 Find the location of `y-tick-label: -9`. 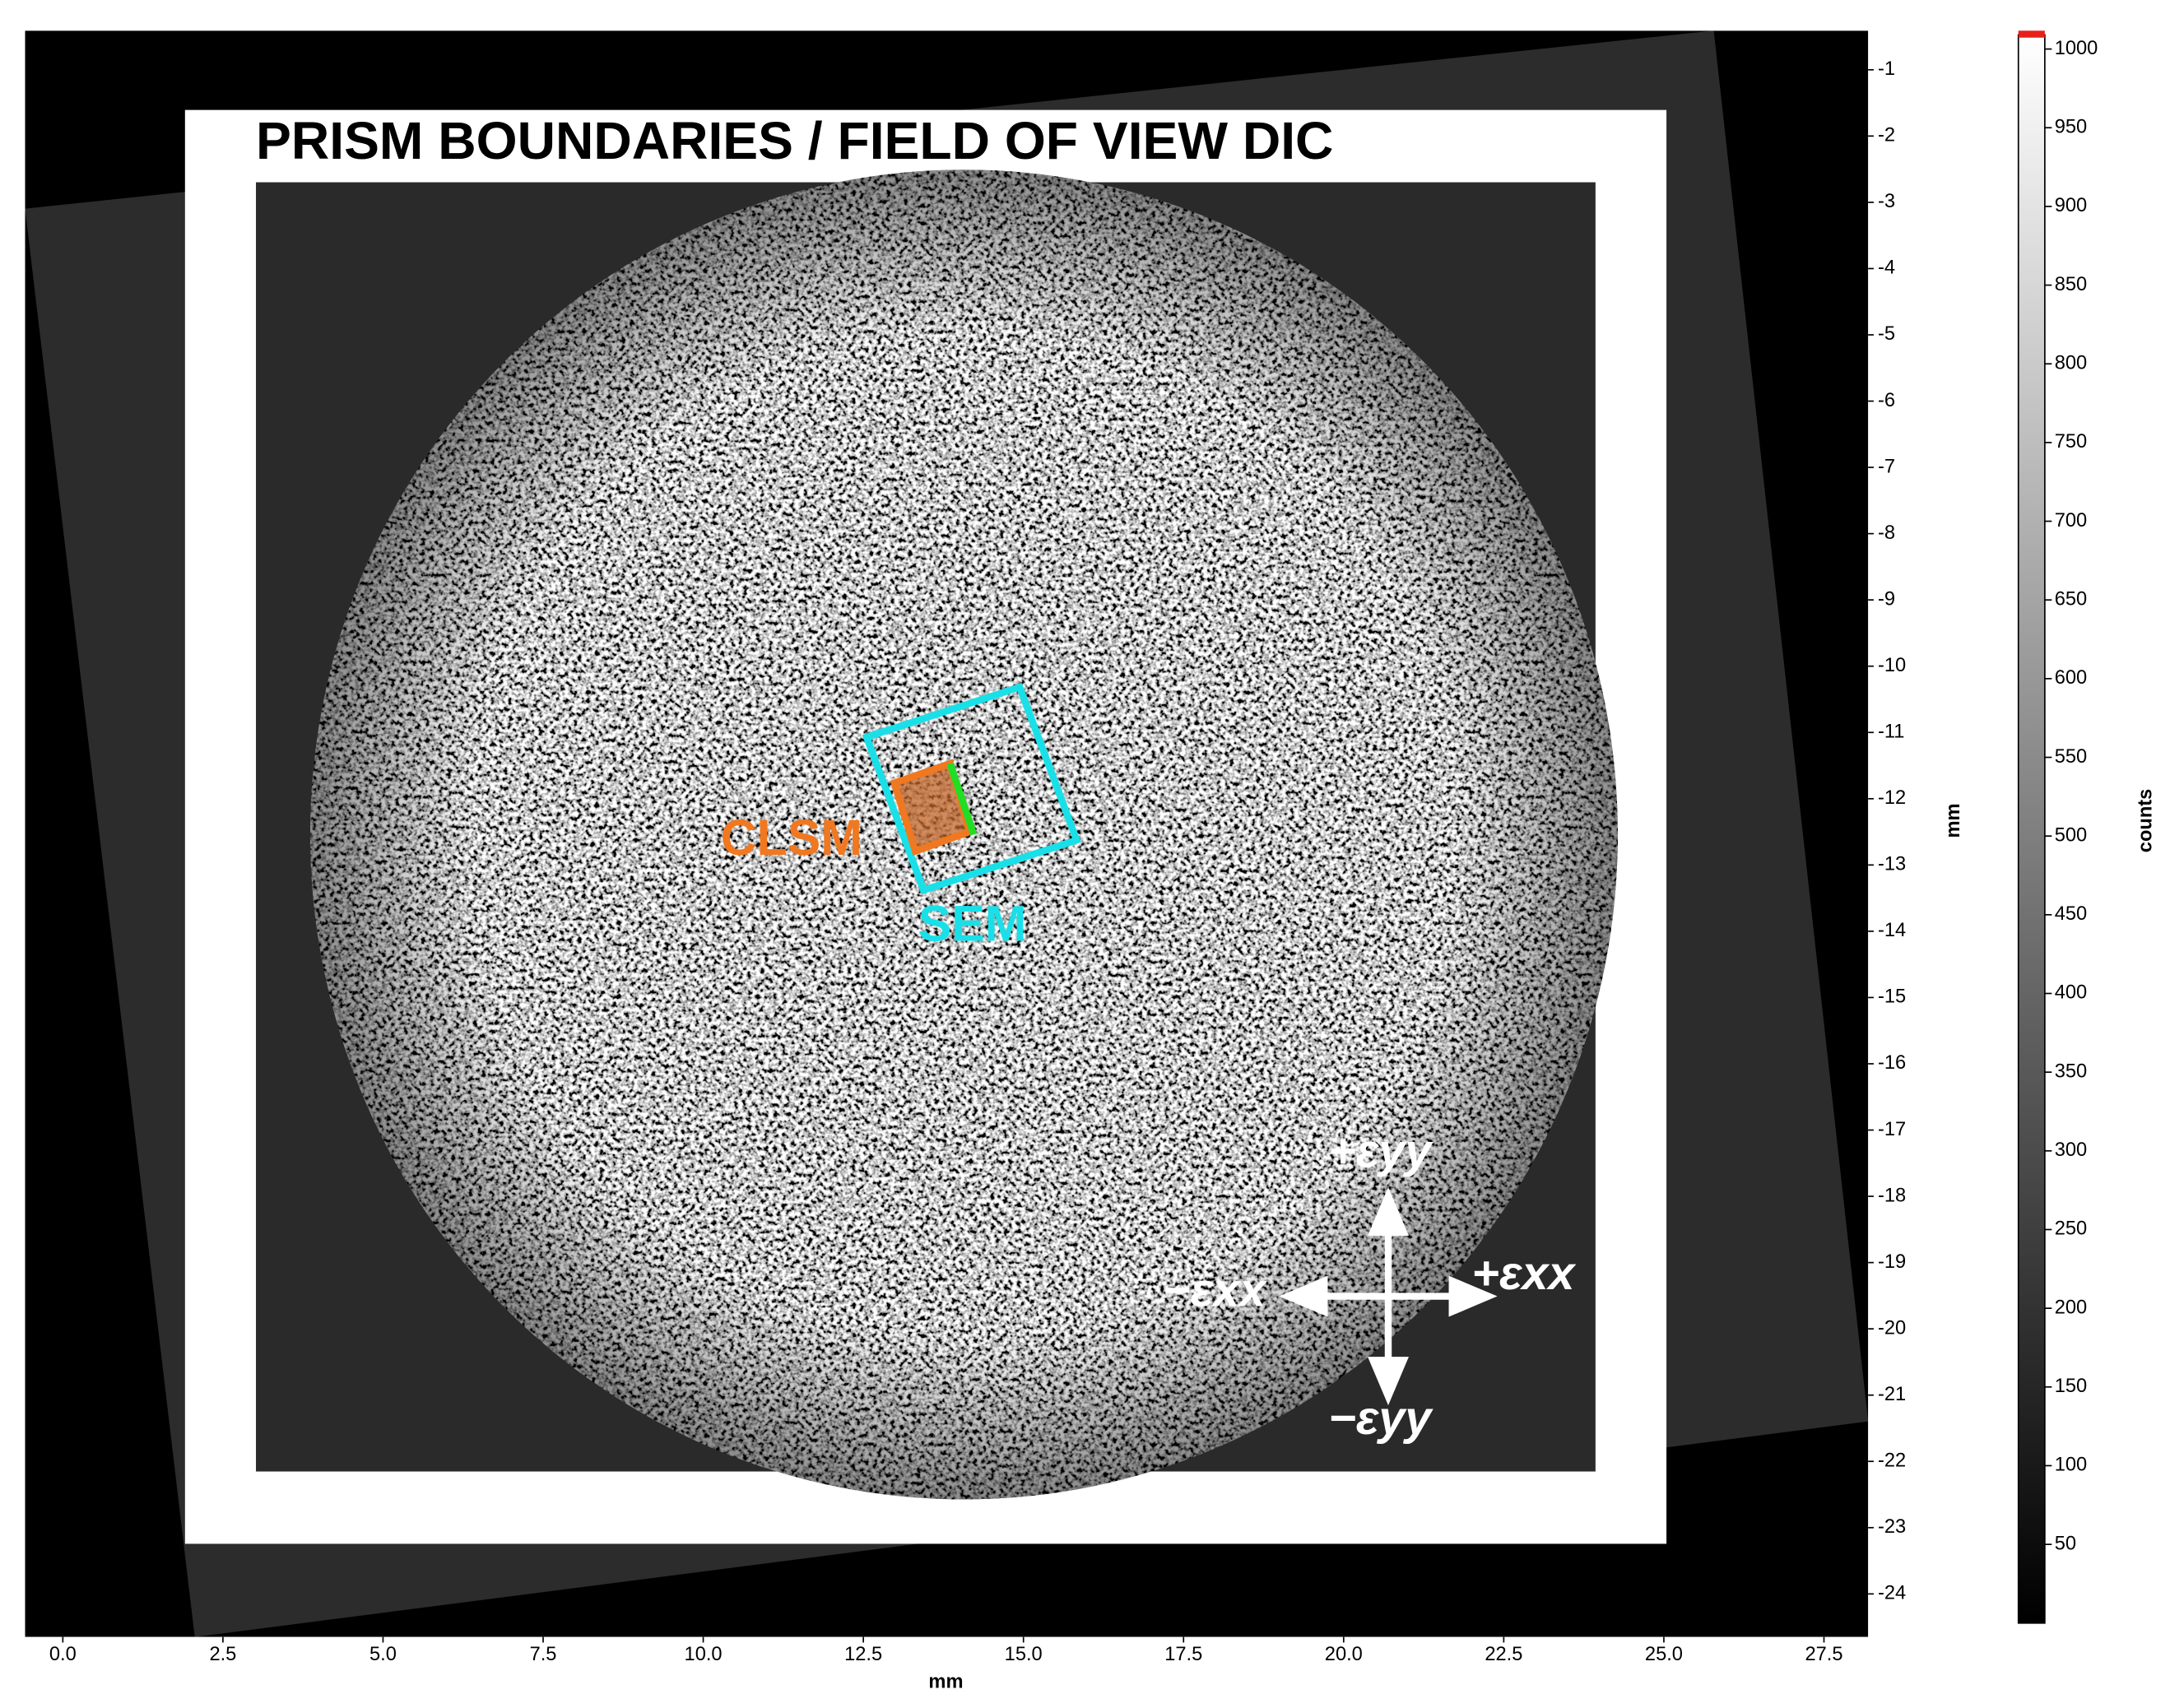

y-tick-label: -9 is located at coordinates (1886, 599).